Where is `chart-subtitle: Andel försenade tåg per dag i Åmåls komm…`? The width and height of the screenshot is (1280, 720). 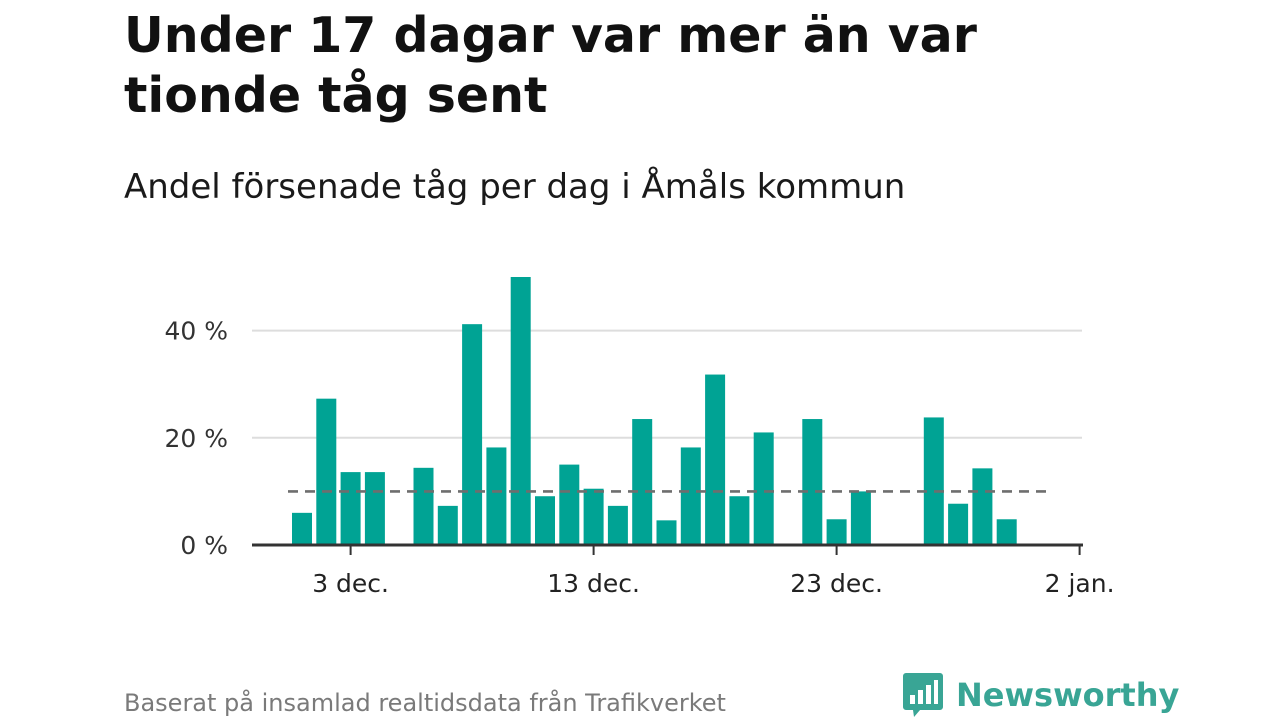 chart-subtitle: Andel försenade tåg per dag i Åmåls komm… is located at coordinates (515, 187).